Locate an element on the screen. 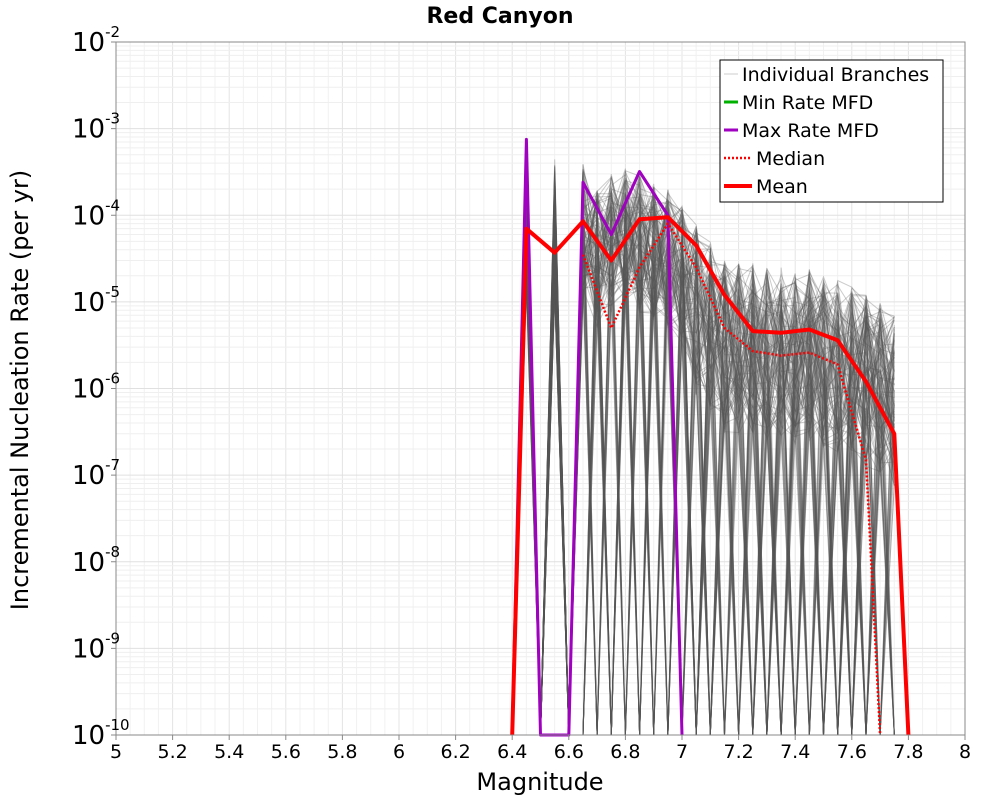 The image size is (1000, 800). chart-title: Red Canyon is located at coordinates (499, 16).